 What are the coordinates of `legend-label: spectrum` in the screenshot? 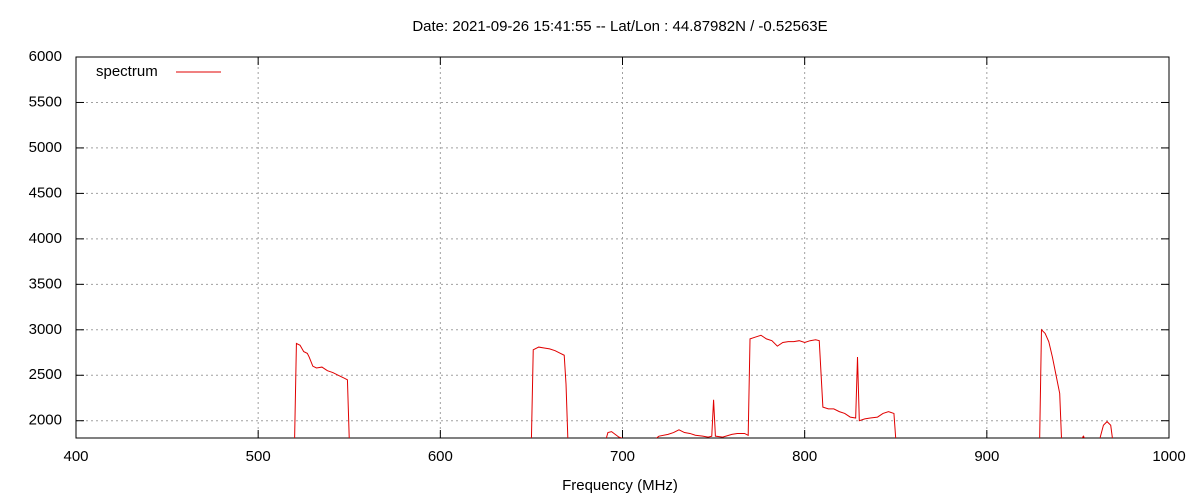 It's located at (127, 71).